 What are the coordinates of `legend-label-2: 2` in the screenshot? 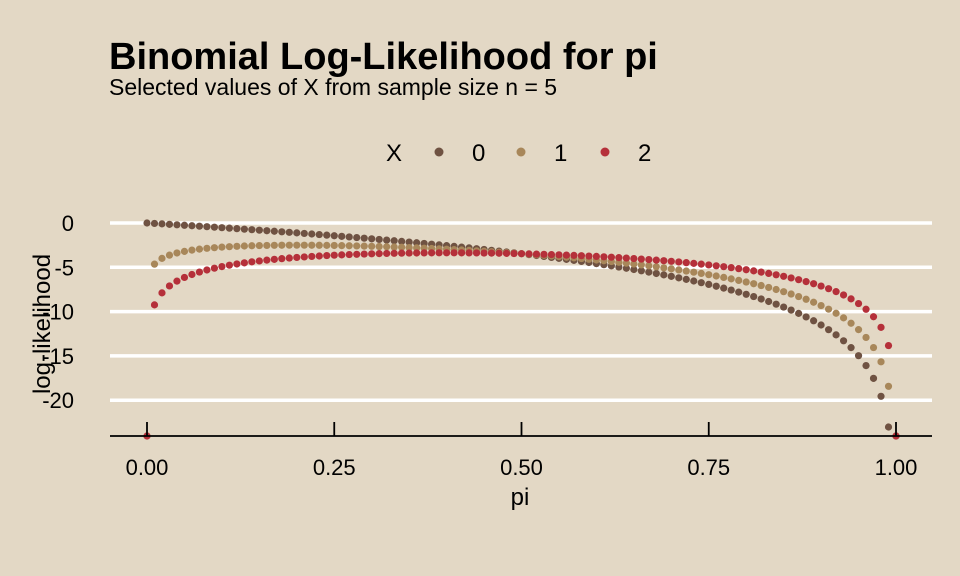 It's located at (644, 153).